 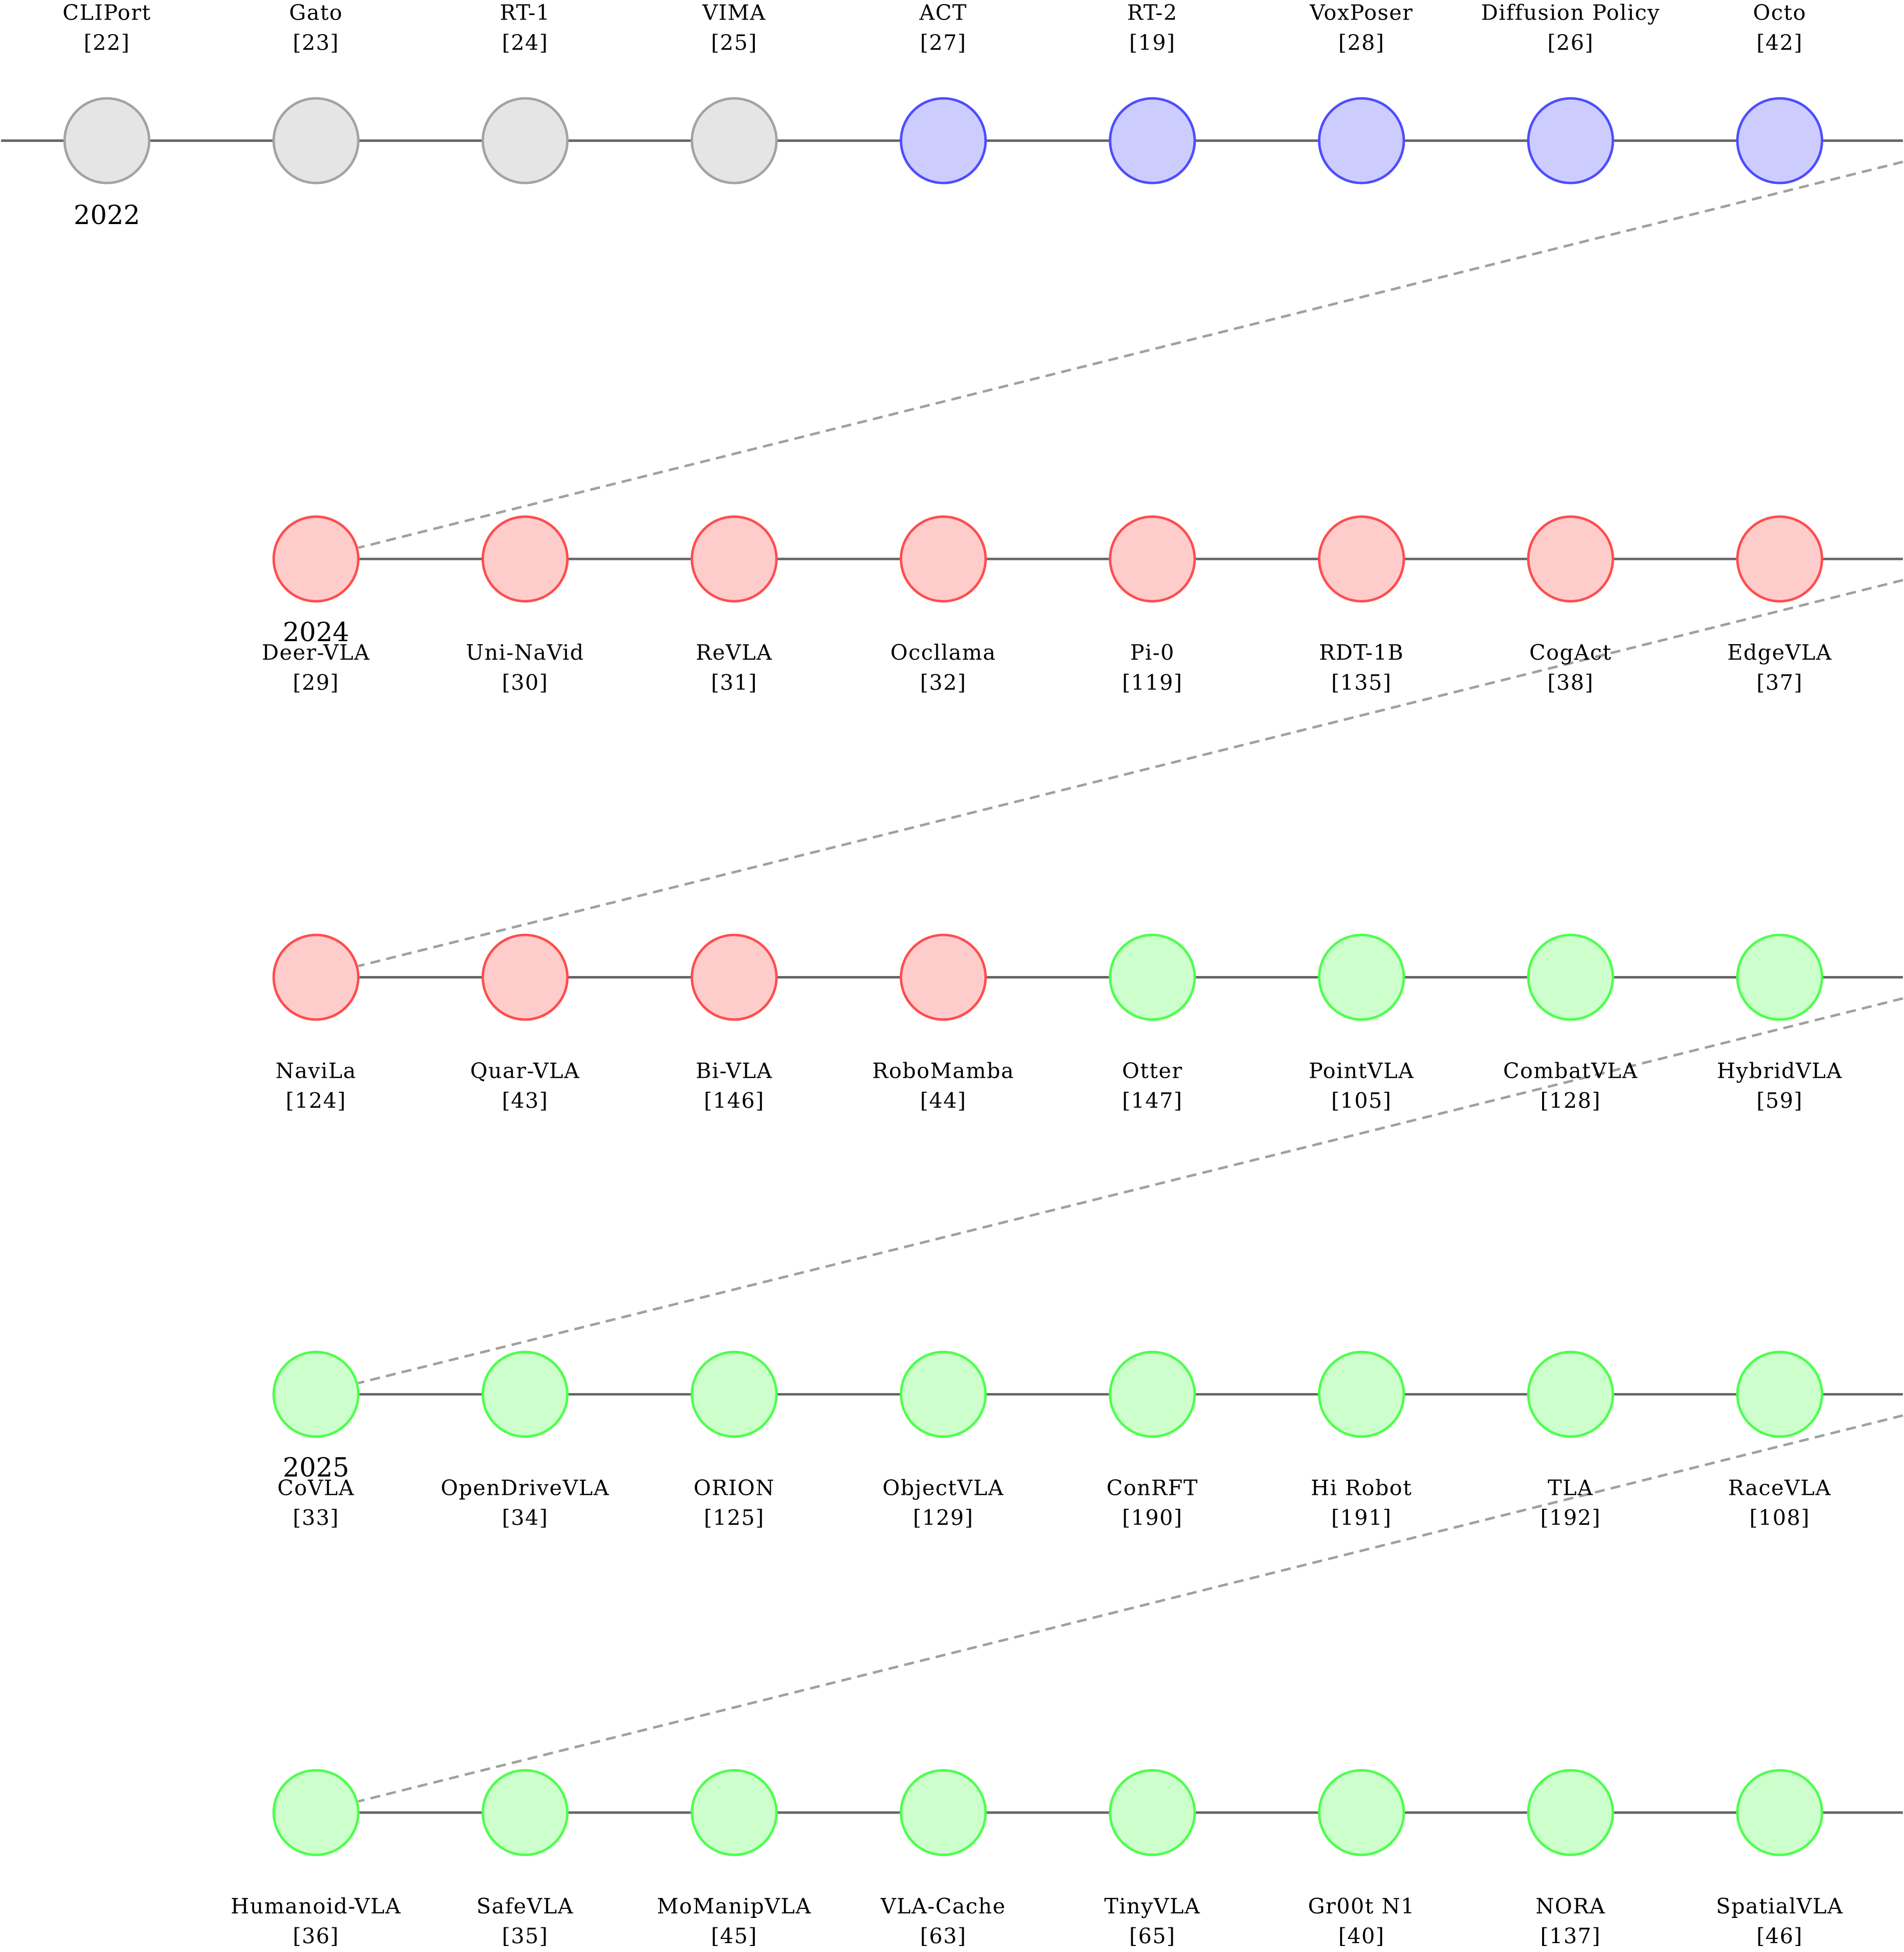 I want to click on timeline-node: HybridVLA [59], so click(x=1780, y=1023).